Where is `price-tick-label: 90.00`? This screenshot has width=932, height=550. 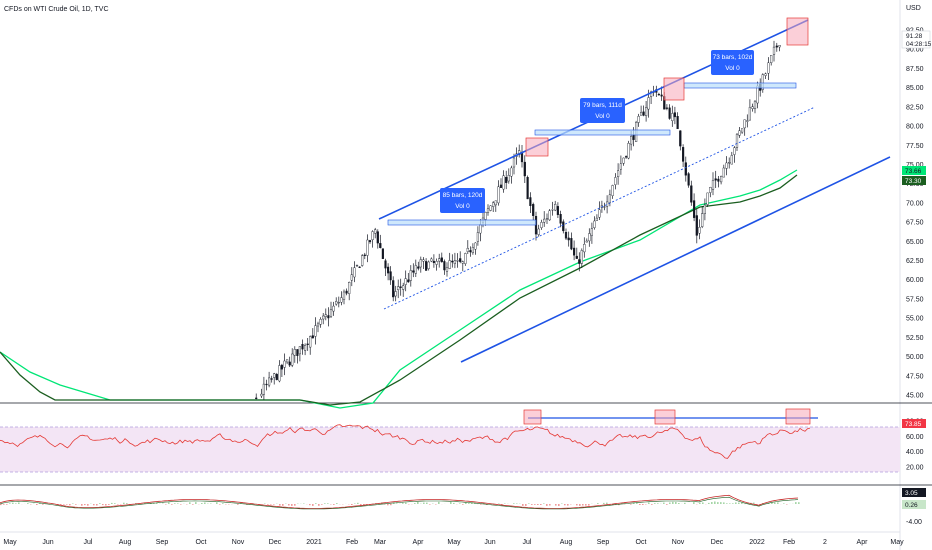
price-tick-label: 90.00 is located at coordinates (915, 50).